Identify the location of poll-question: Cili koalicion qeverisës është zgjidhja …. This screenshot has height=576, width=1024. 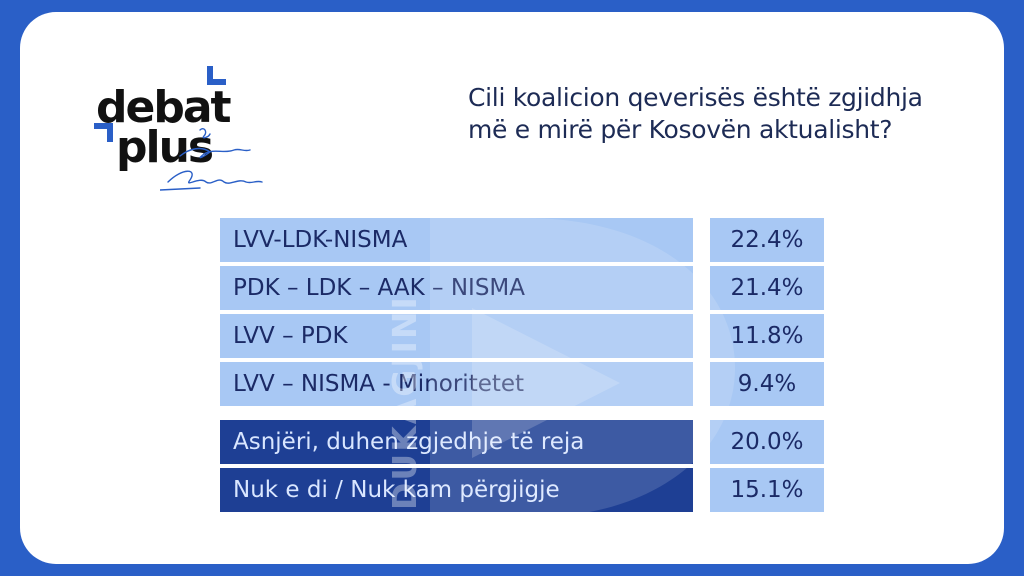
(708, 114).